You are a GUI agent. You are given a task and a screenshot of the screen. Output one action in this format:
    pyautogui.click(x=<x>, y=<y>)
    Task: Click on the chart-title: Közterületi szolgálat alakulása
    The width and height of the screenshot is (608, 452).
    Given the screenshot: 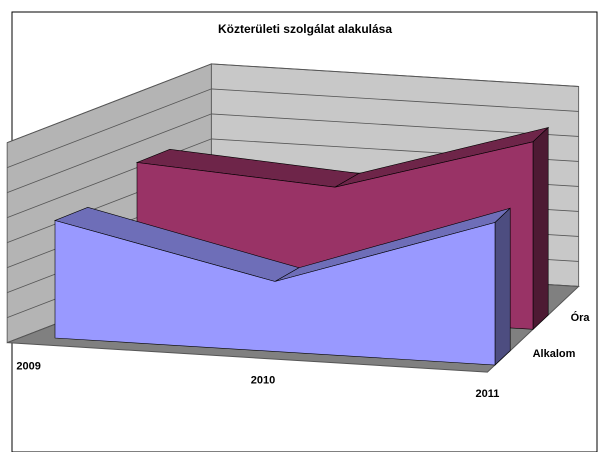 What is the action you would take?
    pyautogui.click(x=305, y=29)
    